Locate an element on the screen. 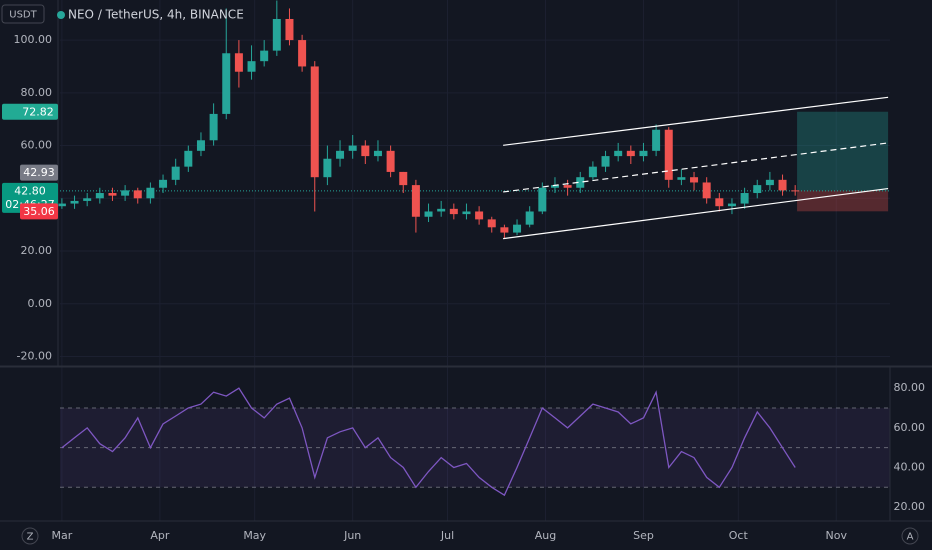 This screenshot has height=550, width=932. target-zone is located at coordinates (843, 151).